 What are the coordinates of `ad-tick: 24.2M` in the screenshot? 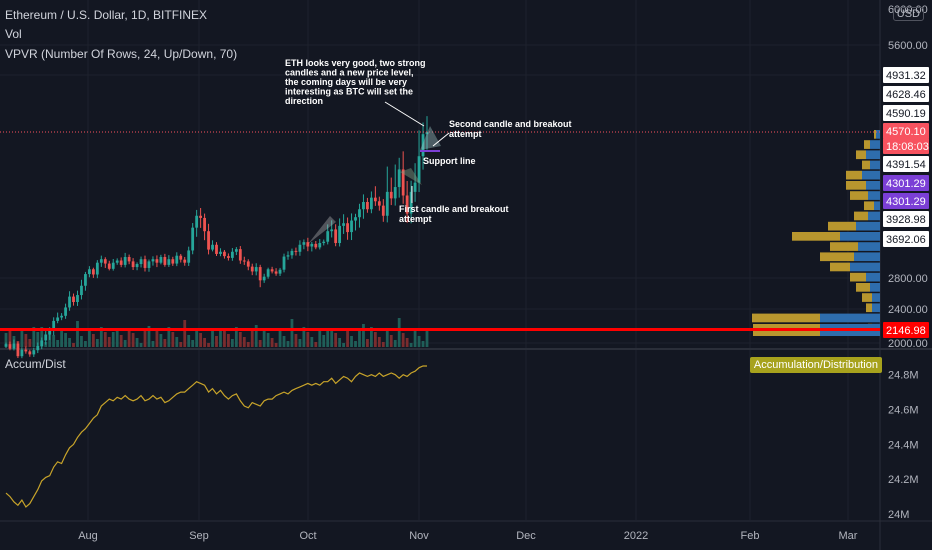 It's located at (903, 480).